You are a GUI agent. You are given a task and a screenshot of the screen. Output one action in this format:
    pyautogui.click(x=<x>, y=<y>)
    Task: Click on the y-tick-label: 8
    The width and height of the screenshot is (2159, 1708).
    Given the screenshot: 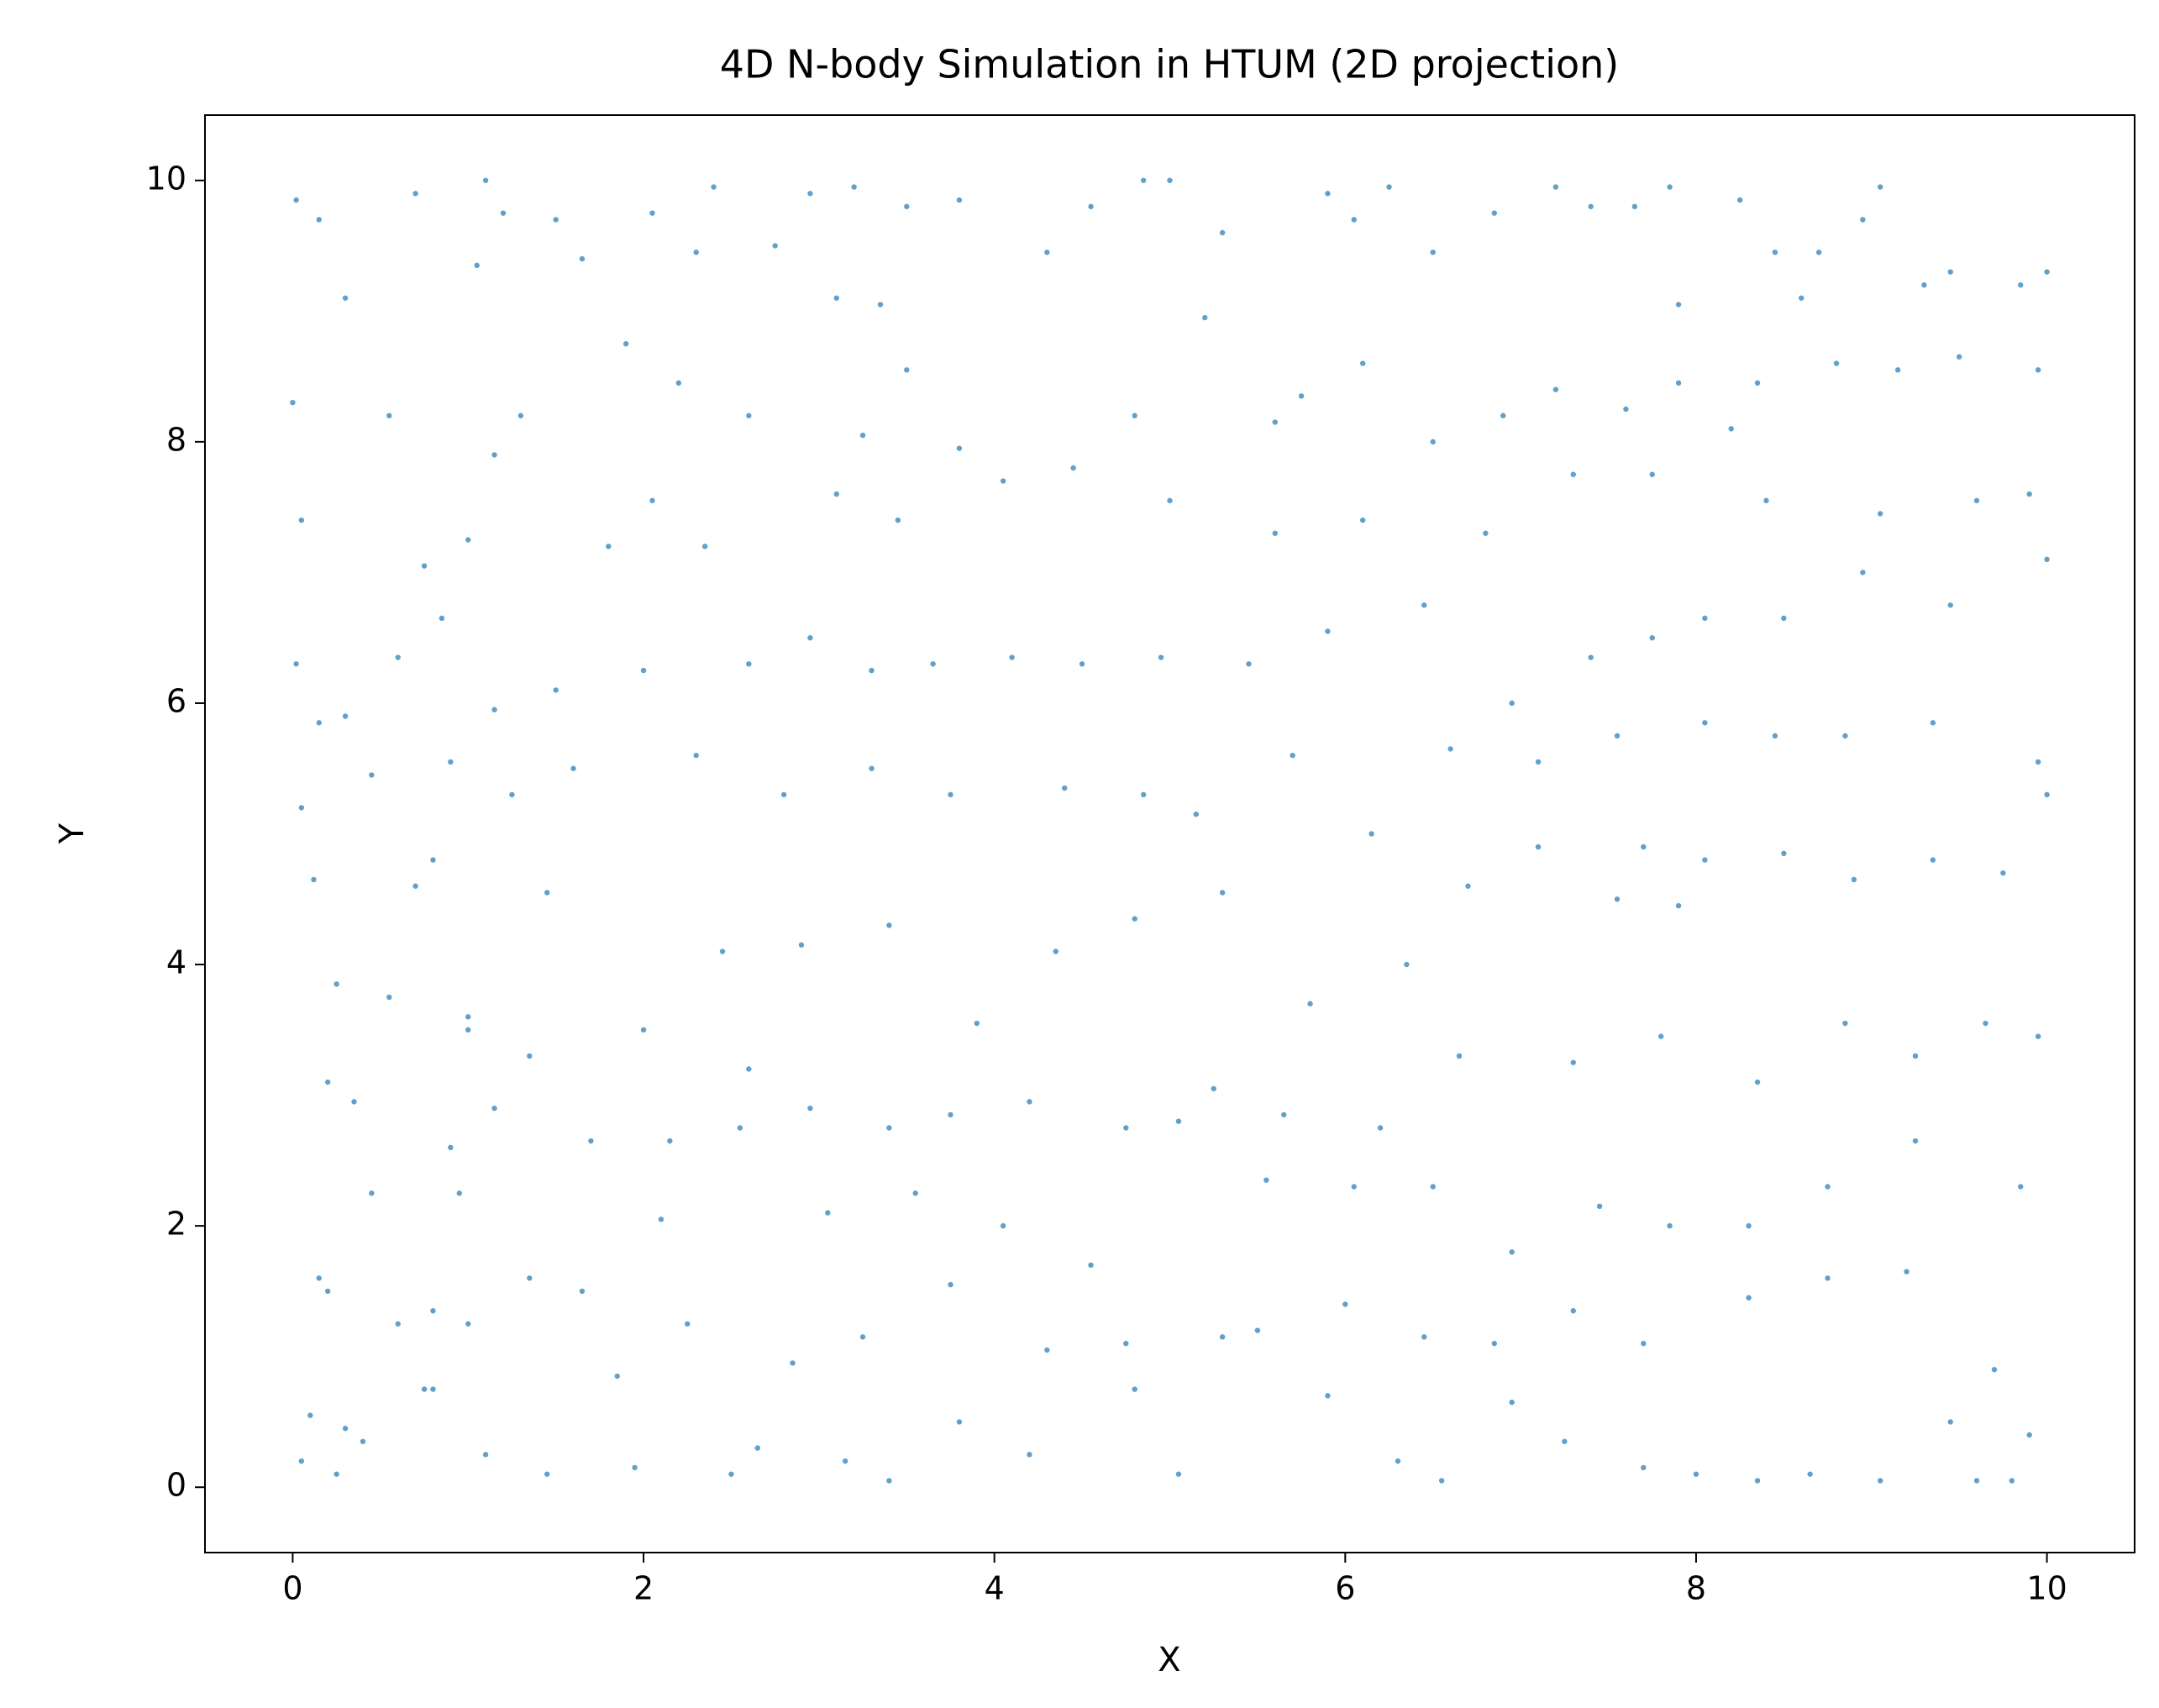 What is the action you would take?
    pyautogui.click(x=176, y=439)
    